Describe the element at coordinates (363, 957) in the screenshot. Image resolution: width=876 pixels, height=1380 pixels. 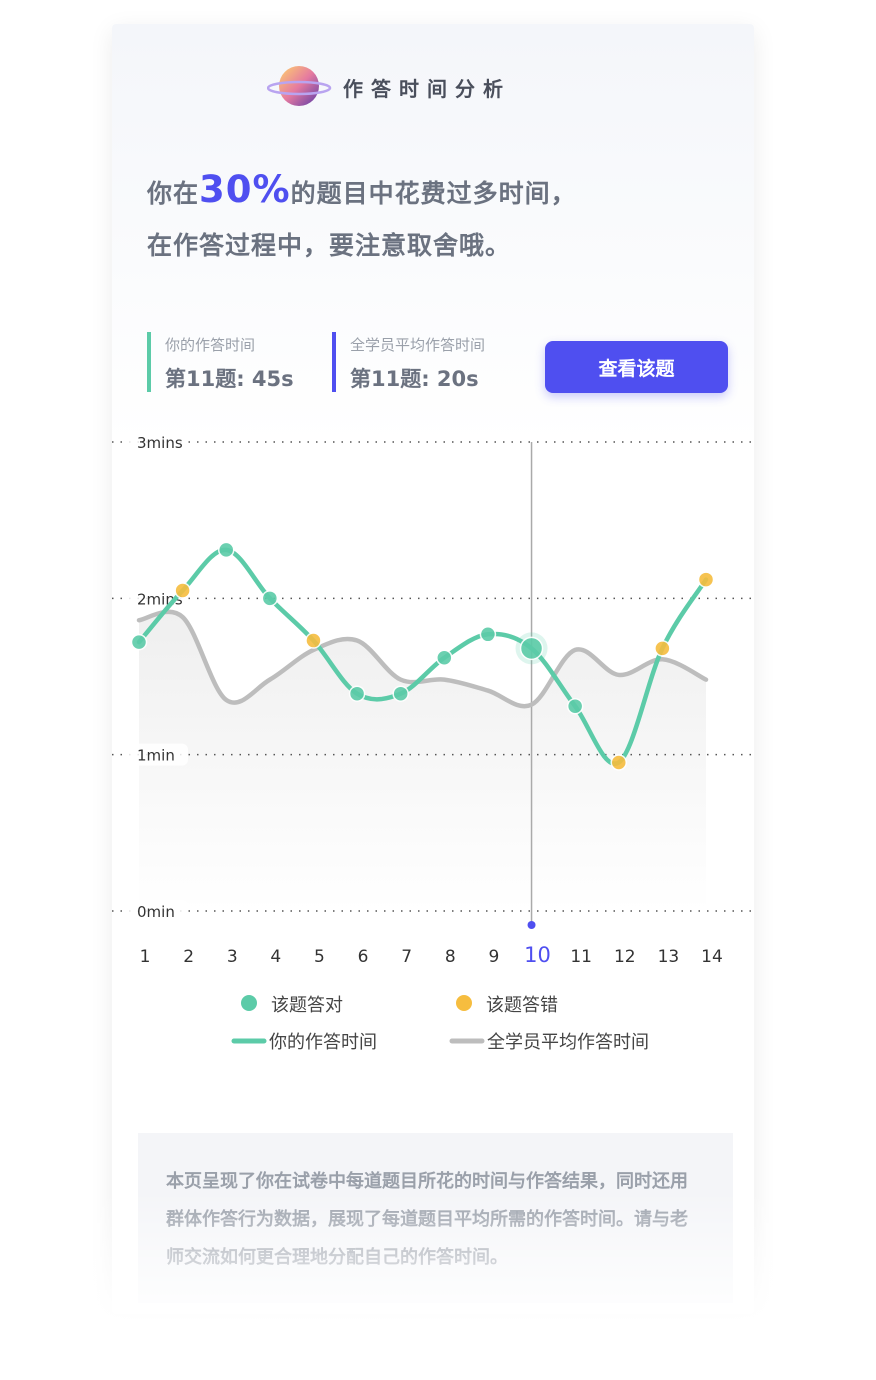
I see `x-tick-label: 6` at that location.